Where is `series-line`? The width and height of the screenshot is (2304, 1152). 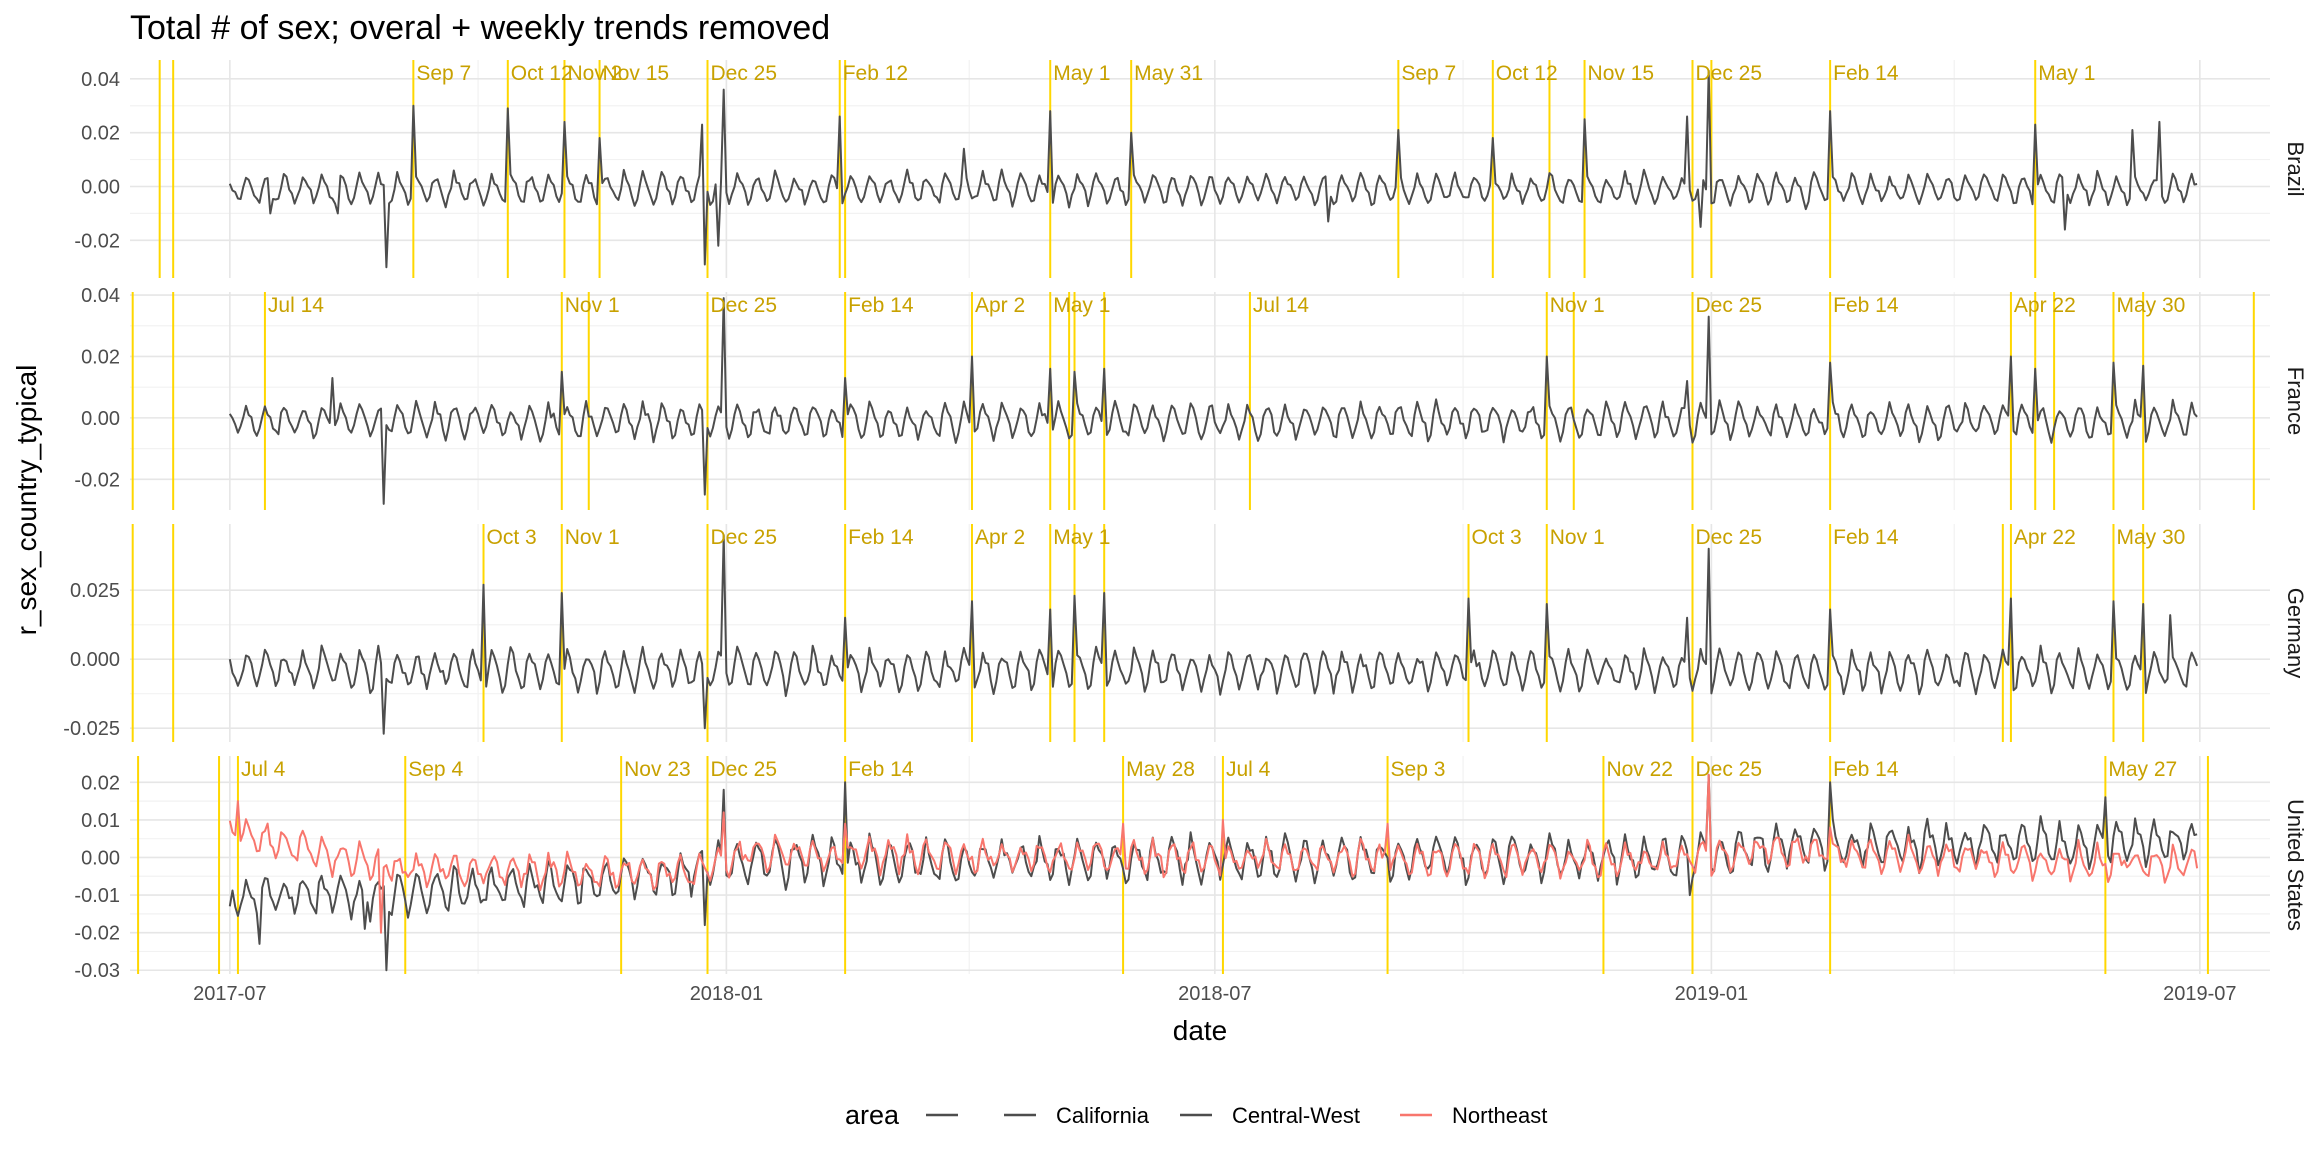
series-line is located at coordinates (1213, 634).